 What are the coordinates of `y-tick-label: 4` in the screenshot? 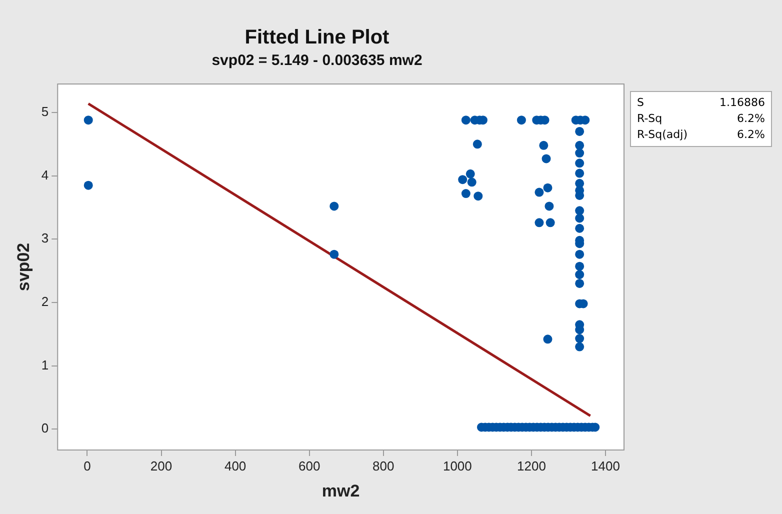 It's located at (45, 174).